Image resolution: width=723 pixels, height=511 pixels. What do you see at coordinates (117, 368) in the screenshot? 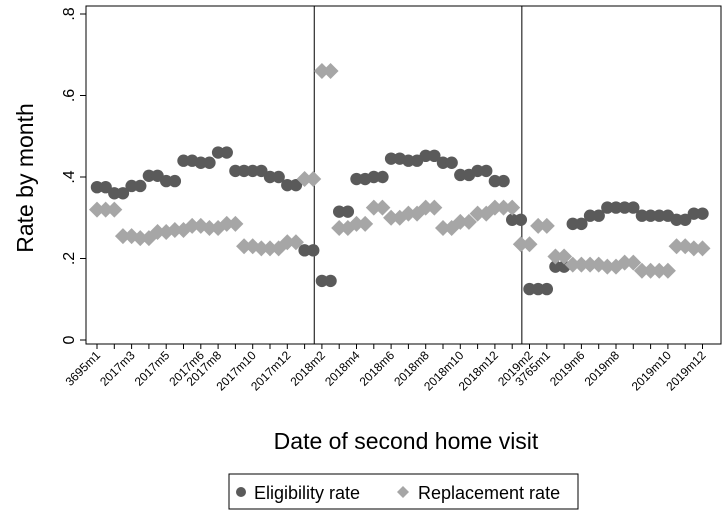
I see `x-tick-label: 2017m3` at bounding box center [117, 368].